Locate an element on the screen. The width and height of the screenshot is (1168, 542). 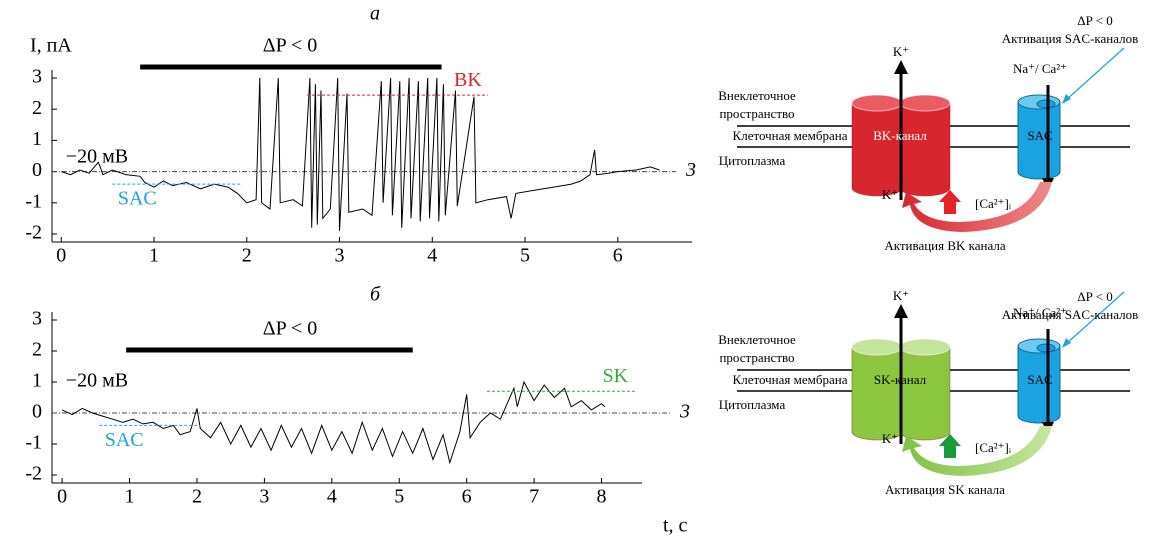
y-axis-label: I, пА is located at coordinates (51, 46).